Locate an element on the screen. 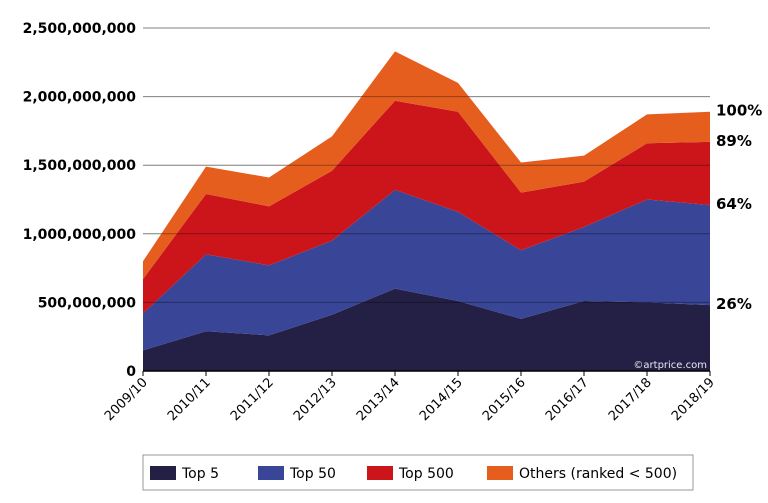 This screenshot has height=503, width=768. share-label: 89% is located at coordinates (734, 141).